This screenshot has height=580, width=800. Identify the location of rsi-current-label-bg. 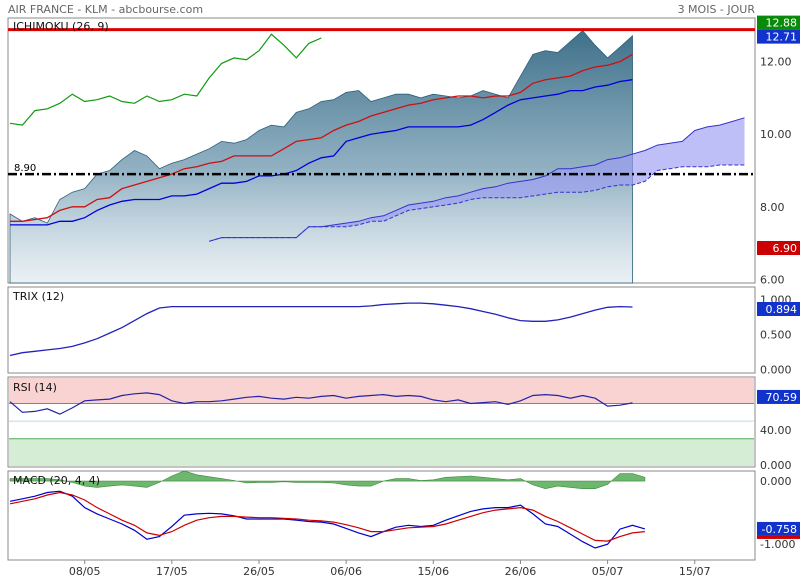
(778, 396).